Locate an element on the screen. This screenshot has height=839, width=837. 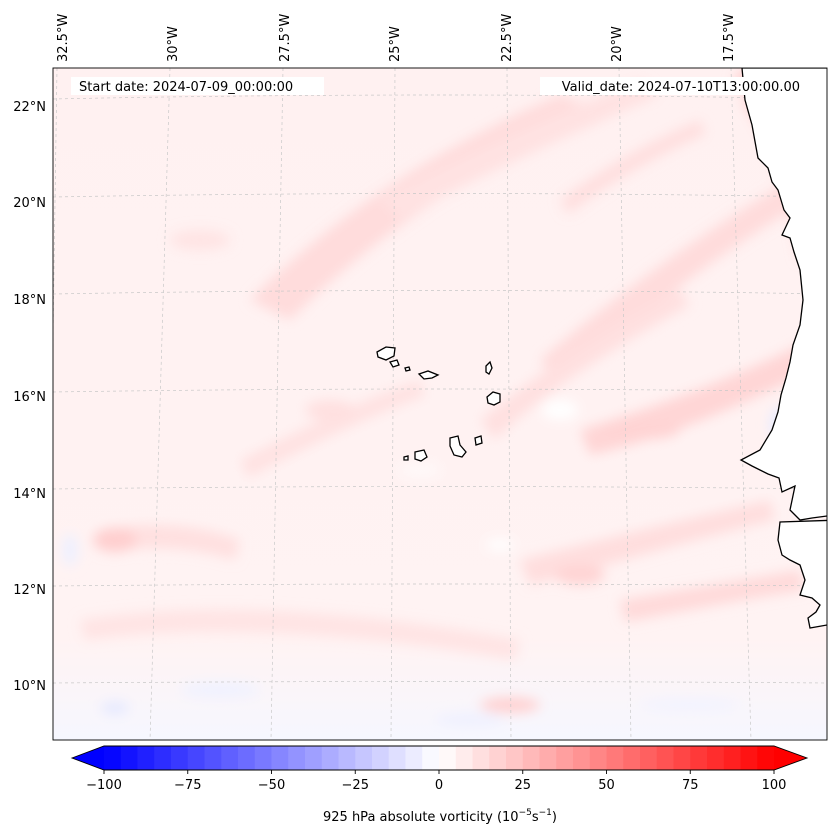
lon-label-27-5w: 27.5°W is located at coordinates (285, 38).